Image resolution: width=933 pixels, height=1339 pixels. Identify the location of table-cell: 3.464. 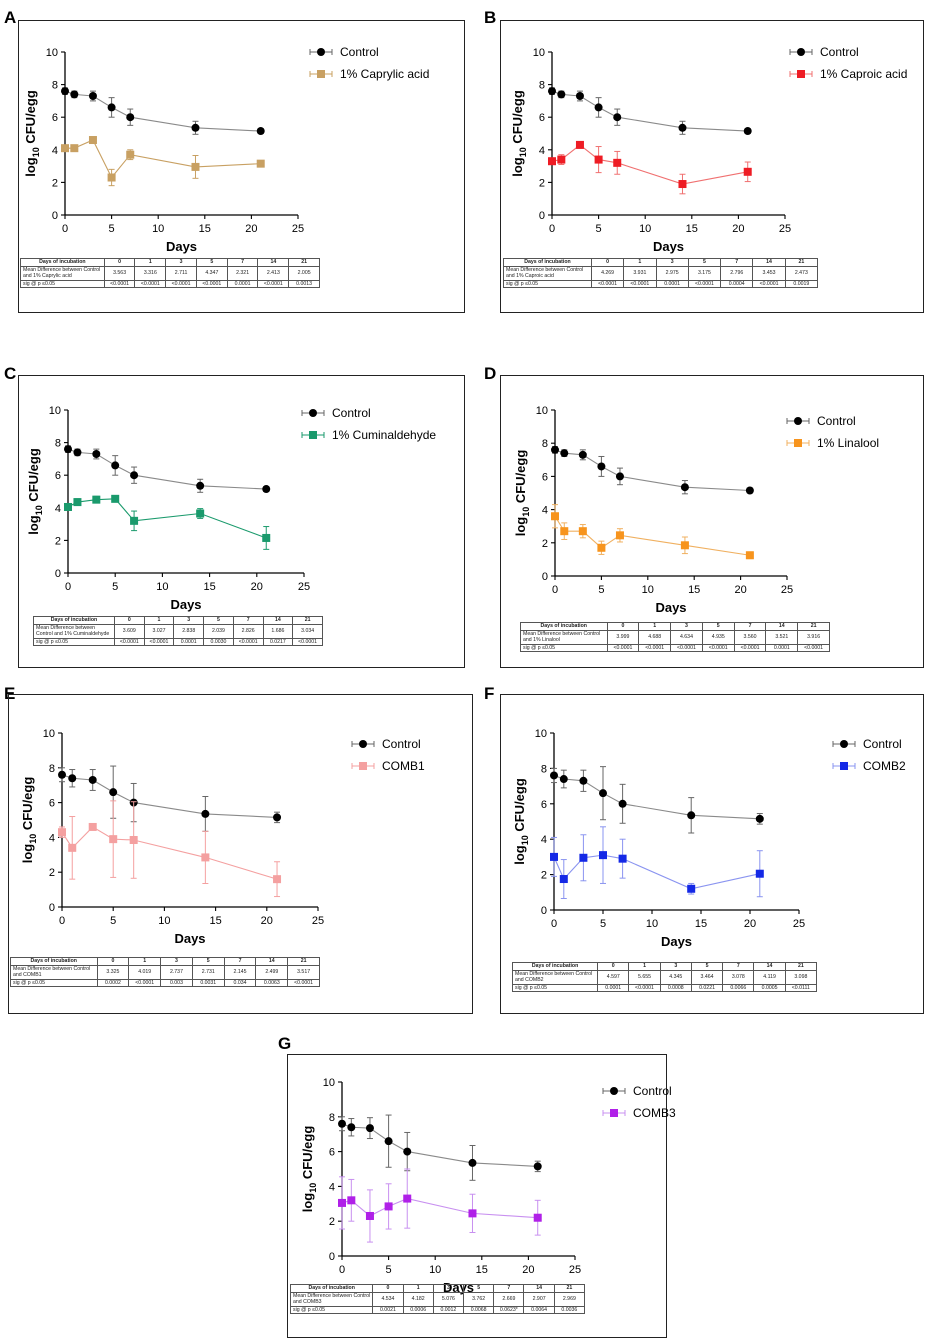
(707, 977).